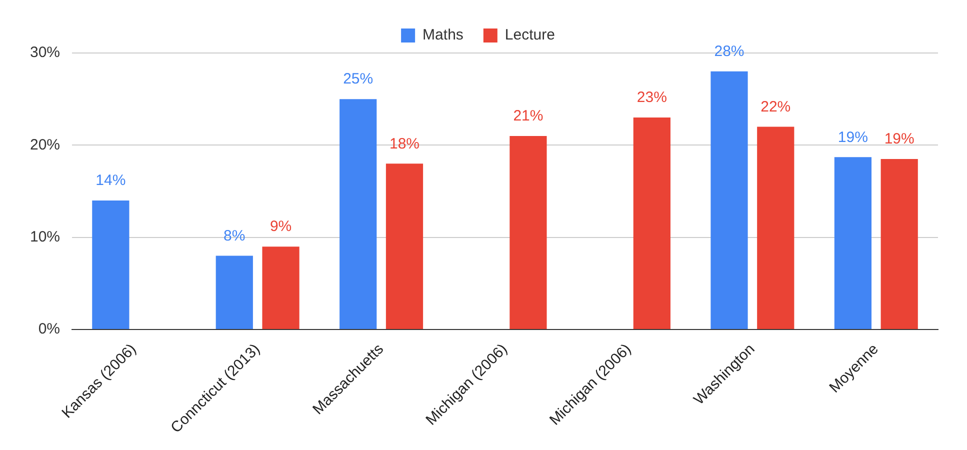 Image resolution: width=967 pixels, height=450 pixels. I want to click on y-tick-label: 0%, so click(49, 329).